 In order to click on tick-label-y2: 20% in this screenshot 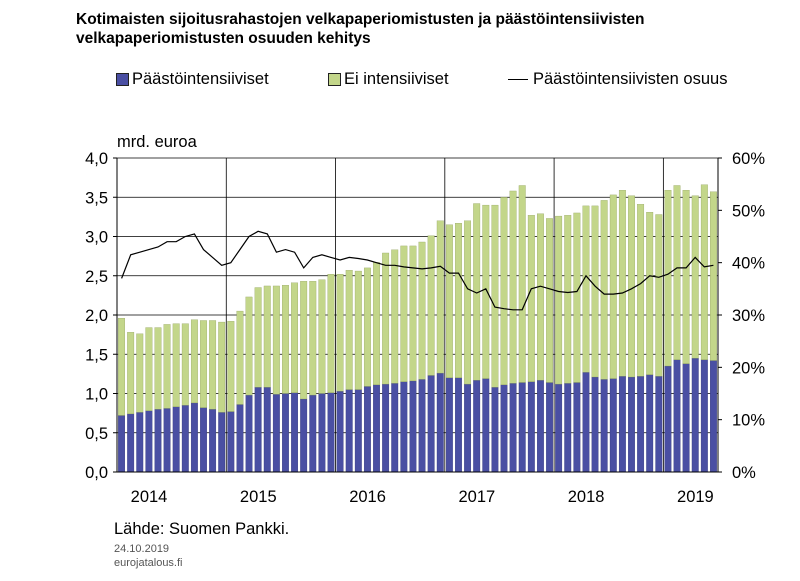, I will do `click(748, 368)`.